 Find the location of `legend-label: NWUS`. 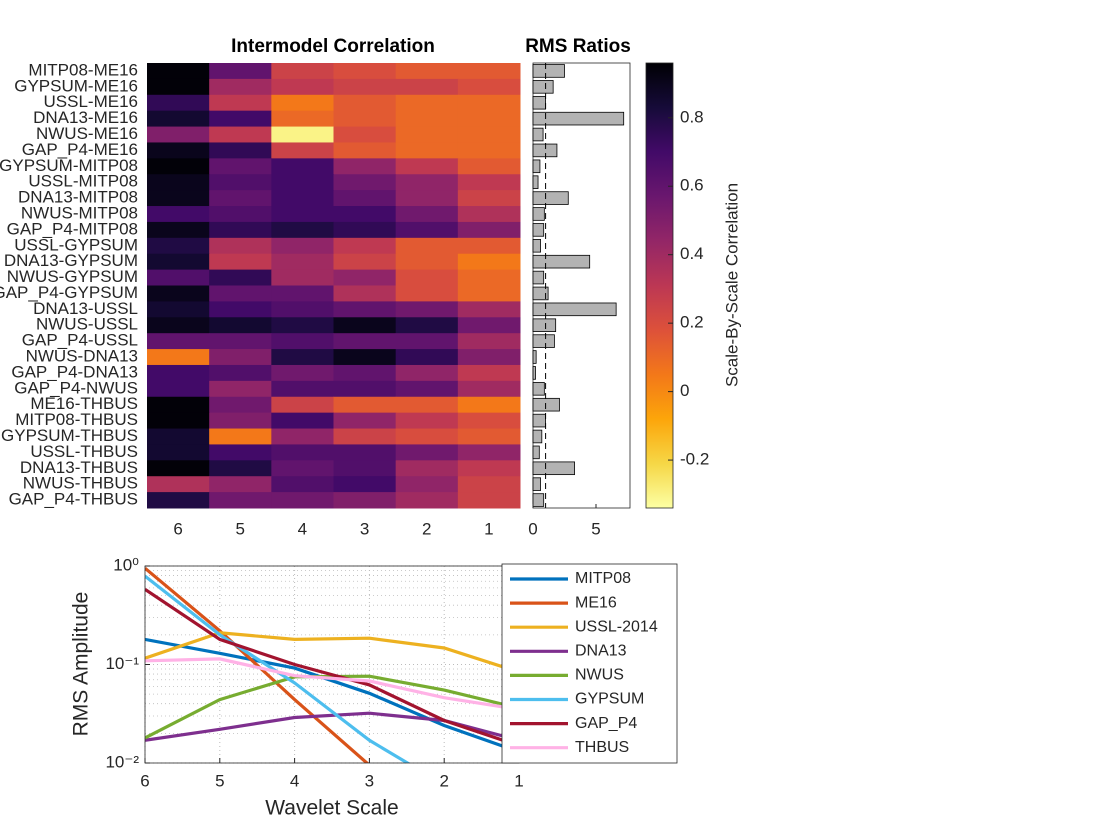

legend-label: NWUS is located at coordinates (599, 675).